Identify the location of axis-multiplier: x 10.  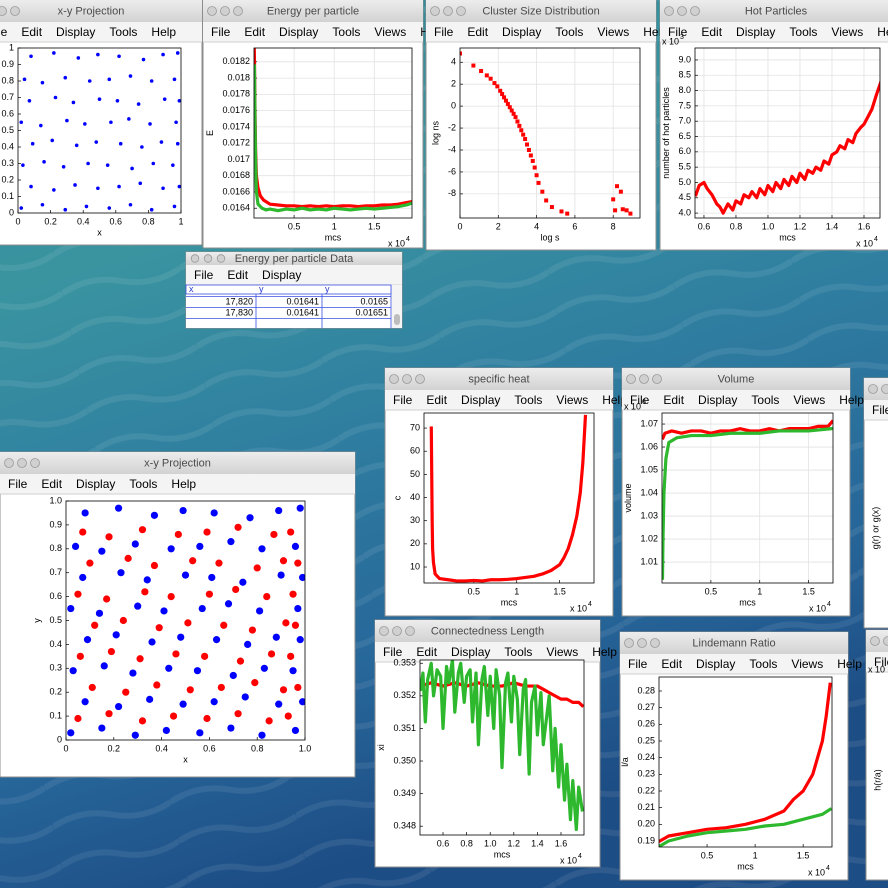
(632, 406).